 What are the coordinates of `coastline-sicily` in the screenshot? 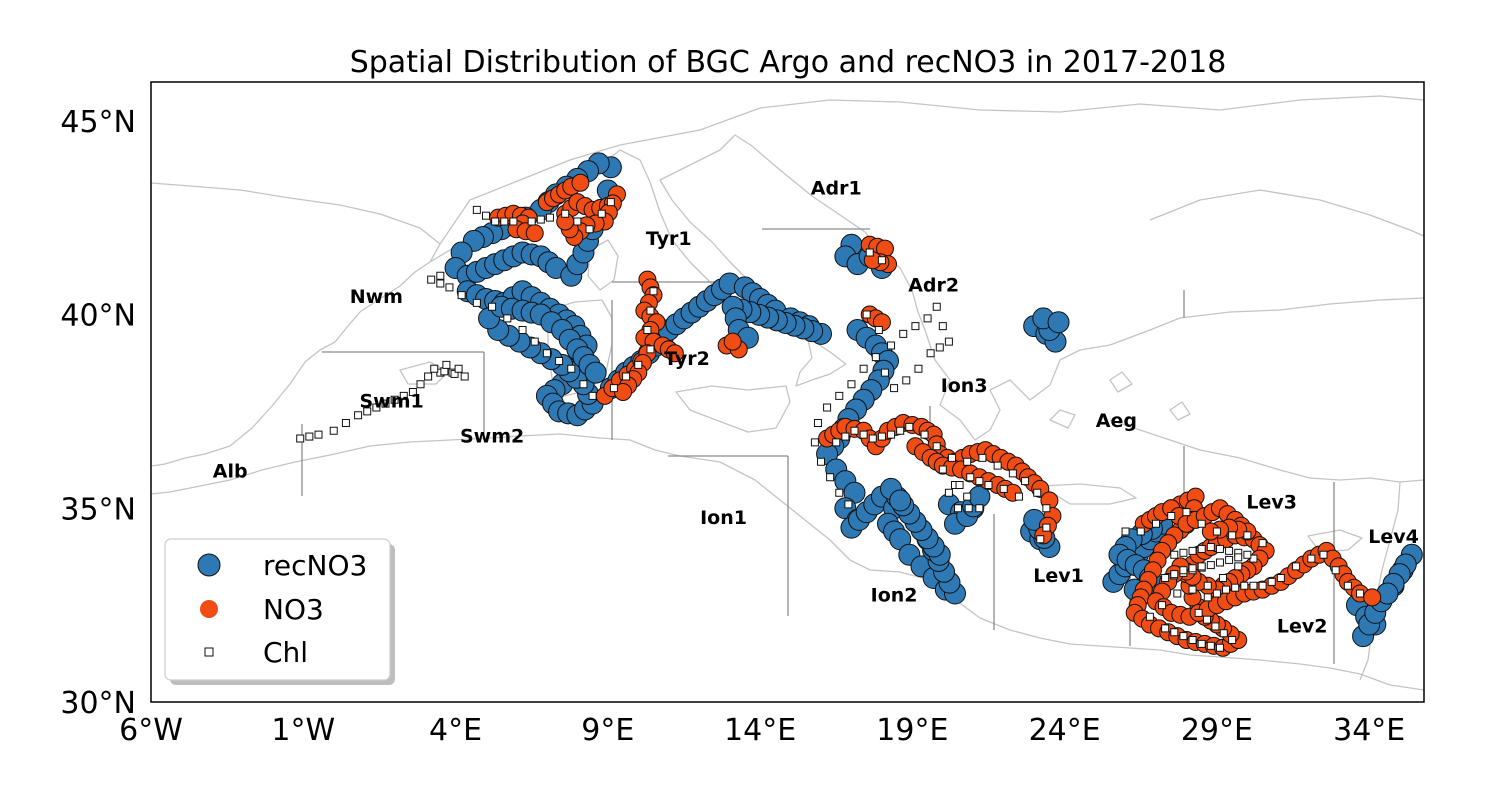 It's located at (733, 409).